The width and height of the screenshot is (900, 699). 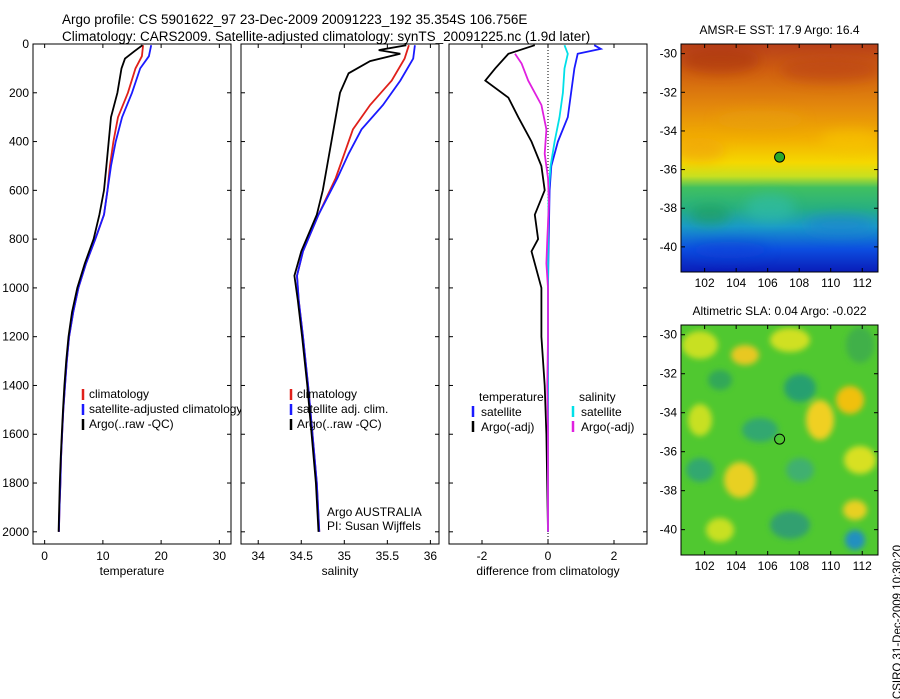 I want to click on annotation-text: PI: Susan Wijffels, so click(x=374, y=526).